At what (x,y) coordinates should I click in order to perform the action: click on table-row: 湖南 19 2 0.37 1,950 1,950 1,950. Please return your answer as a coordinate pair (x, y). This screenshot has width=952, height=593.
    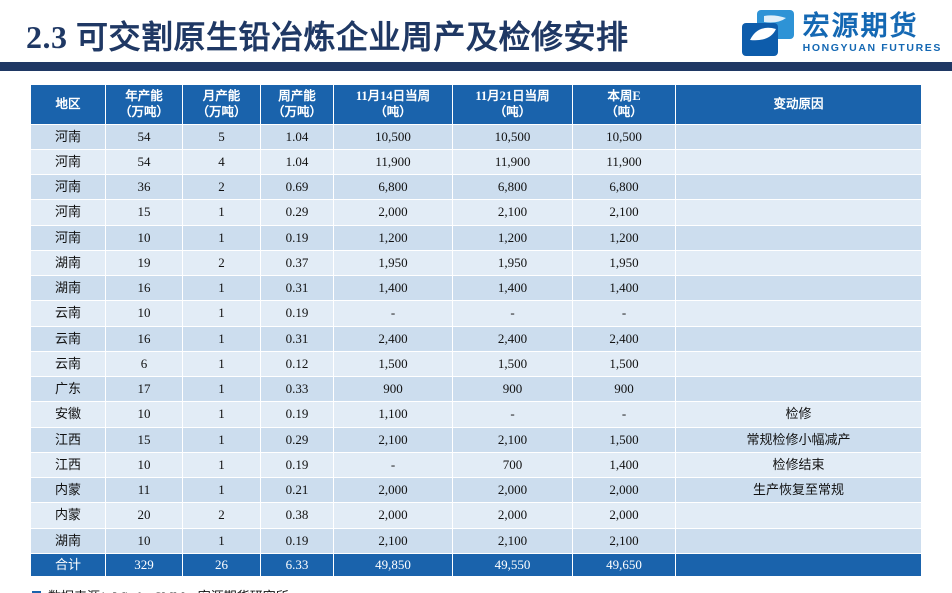
    Looking at the image, I should click on (476, 263).